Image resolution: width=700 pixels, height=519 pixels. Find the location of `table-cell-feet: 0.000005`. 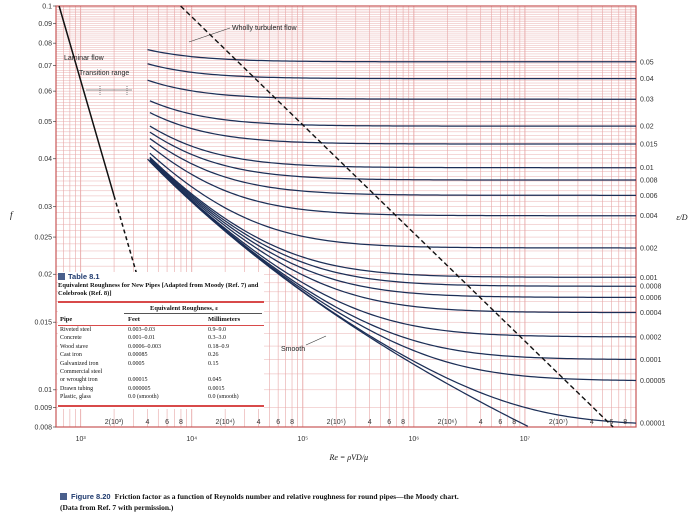

table-cell-feet: 0.000005 is located at coordinates (139, 388).